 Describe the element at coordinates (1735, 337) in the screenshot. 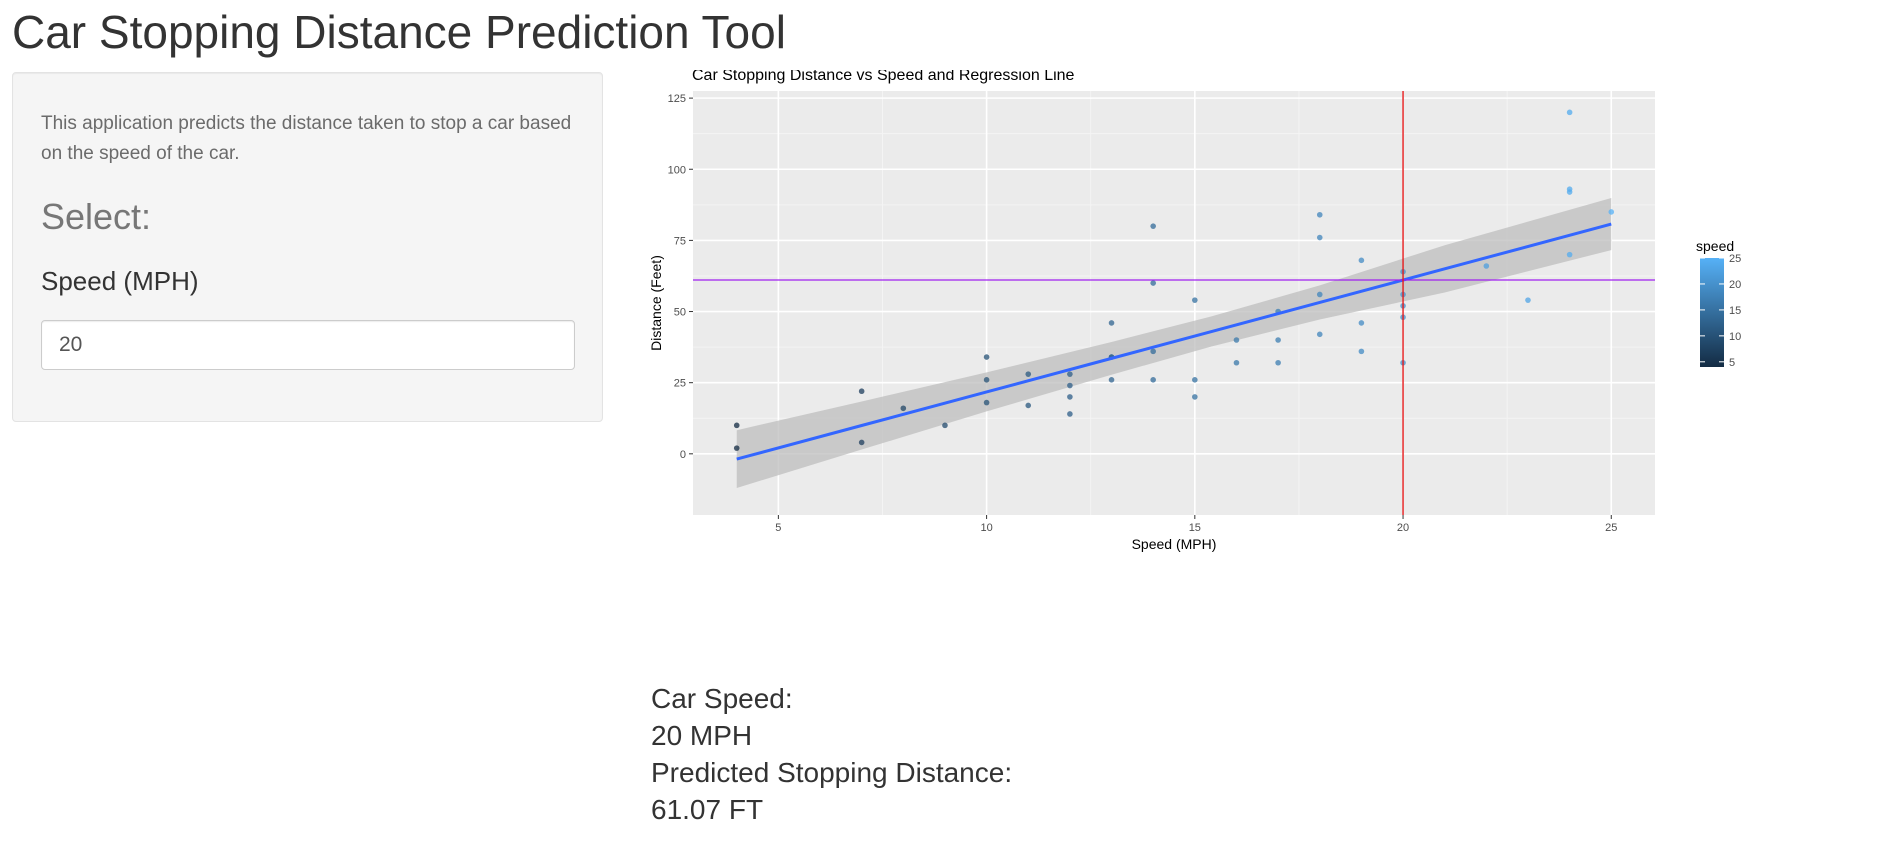

I see `legend-tick-label: 10` at that location.